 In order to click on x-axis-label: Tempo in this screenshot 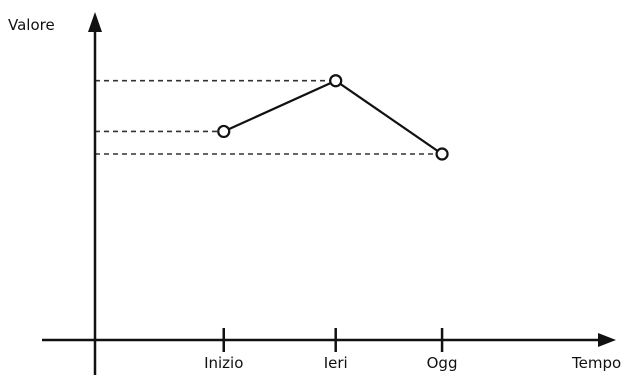, I will do `click(596, 363)`.